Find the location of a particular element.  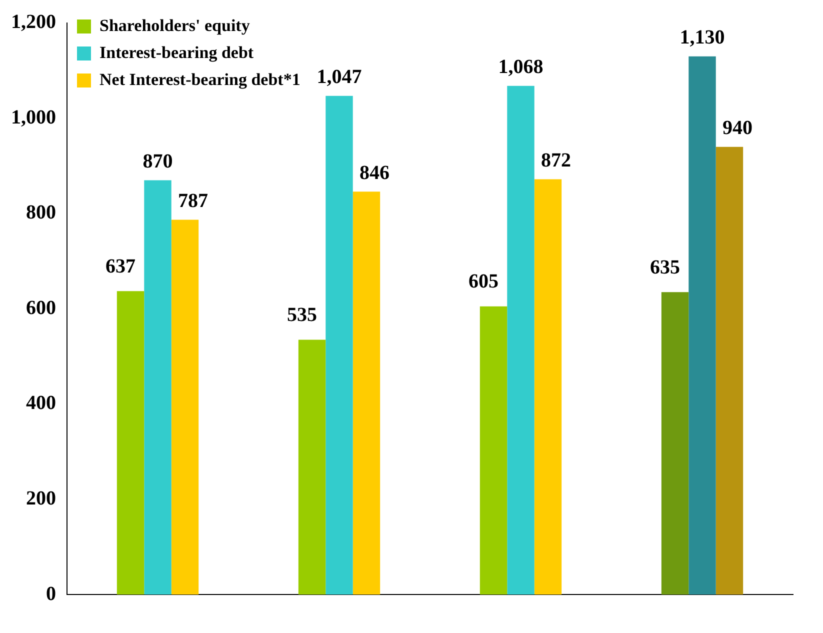

y-tick-label: 600 is located at coordinates (41, 307).